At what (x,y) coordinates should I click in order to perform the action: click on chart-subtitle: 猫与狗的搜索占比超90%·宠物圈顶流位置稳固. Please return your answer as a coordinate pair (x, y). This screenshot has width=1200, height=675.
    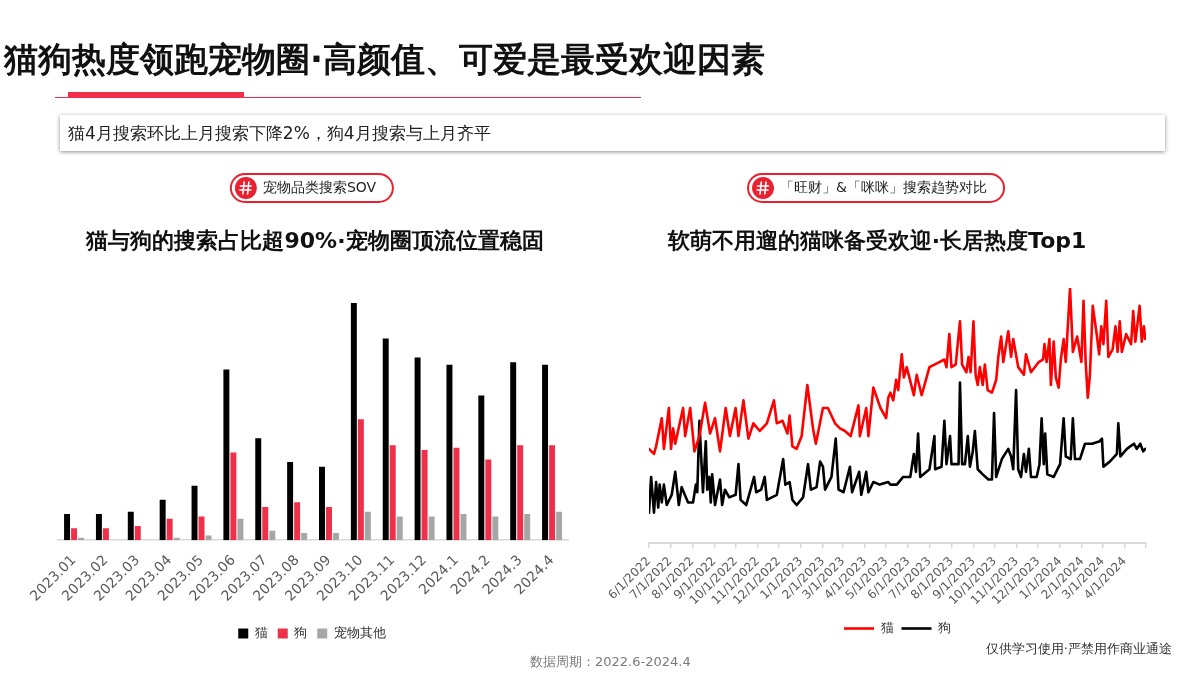
    Looking at the image, I should click on (315, 241).